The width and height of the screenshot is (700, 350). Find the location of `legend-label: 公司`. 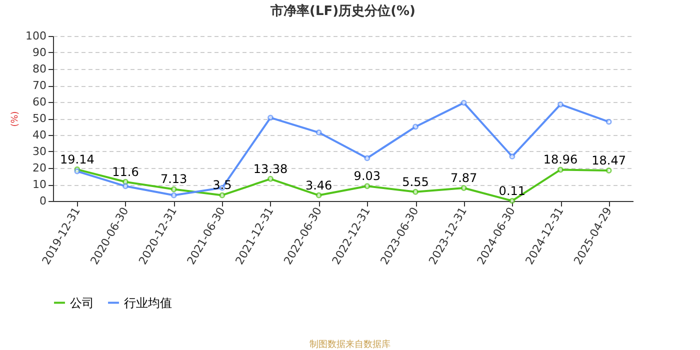

legend-label: 公司 is located at coordinates (82, 303).